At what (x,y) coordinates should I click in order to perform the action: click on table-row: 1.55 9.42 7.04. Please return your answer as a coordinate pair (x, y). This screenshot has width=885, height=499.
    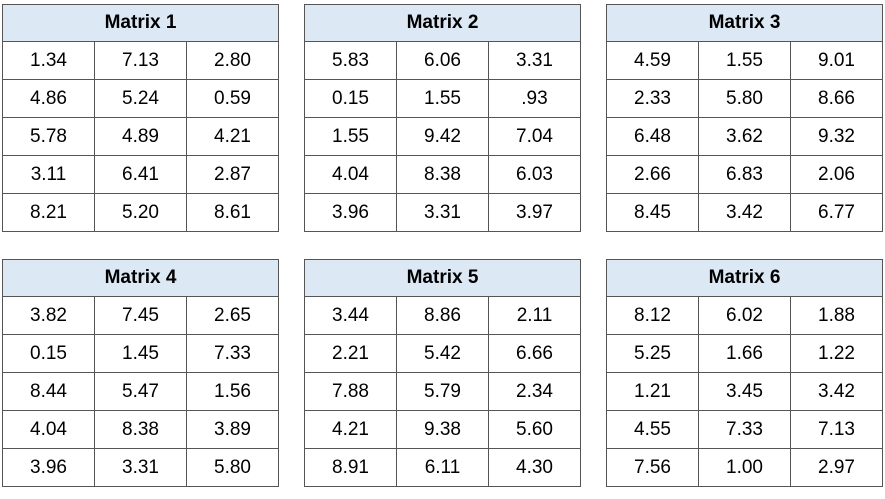
    Looking at the image, I should click on (442, 136).